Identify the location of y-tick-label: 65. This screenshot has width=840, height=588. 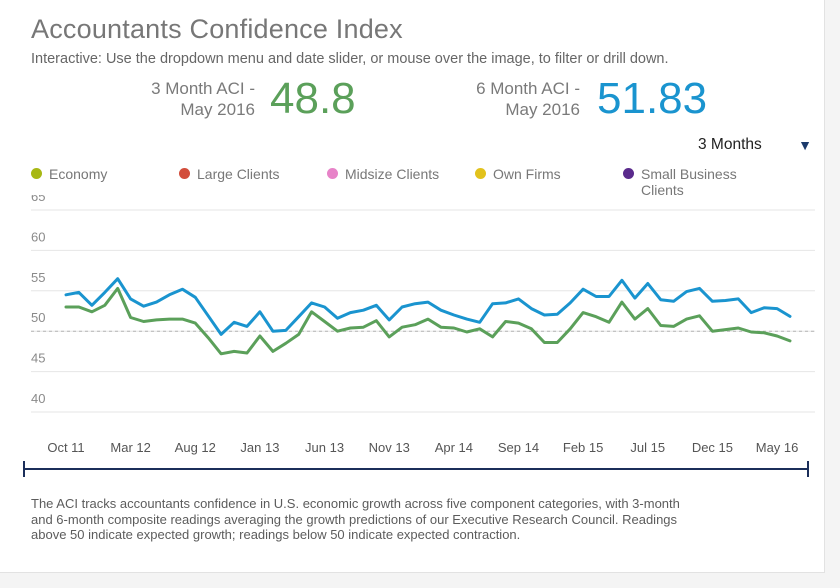
(38, 199).